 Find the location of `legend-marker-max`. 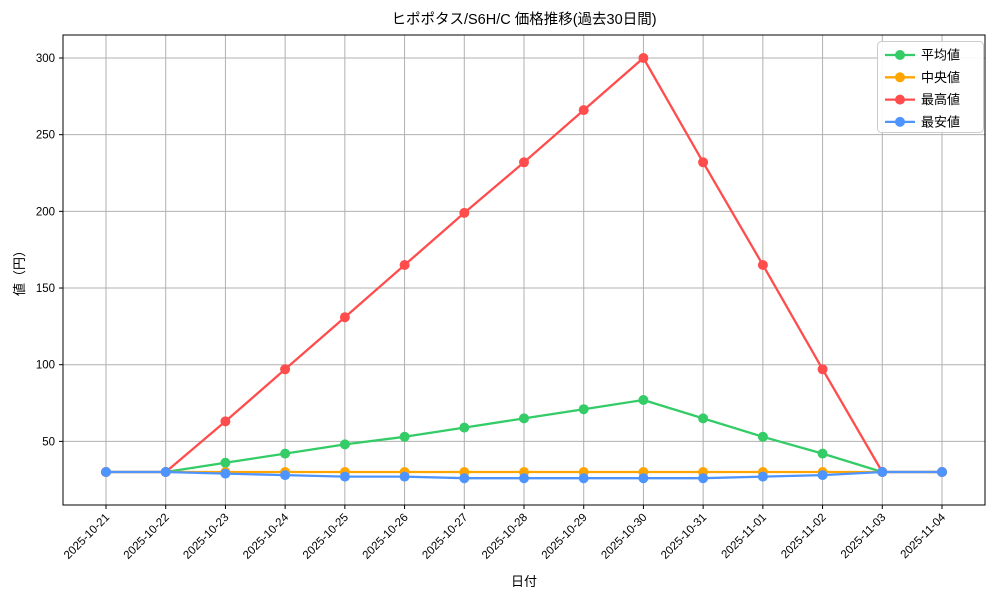

legend-marker-max is located at coordinates (900, 99).